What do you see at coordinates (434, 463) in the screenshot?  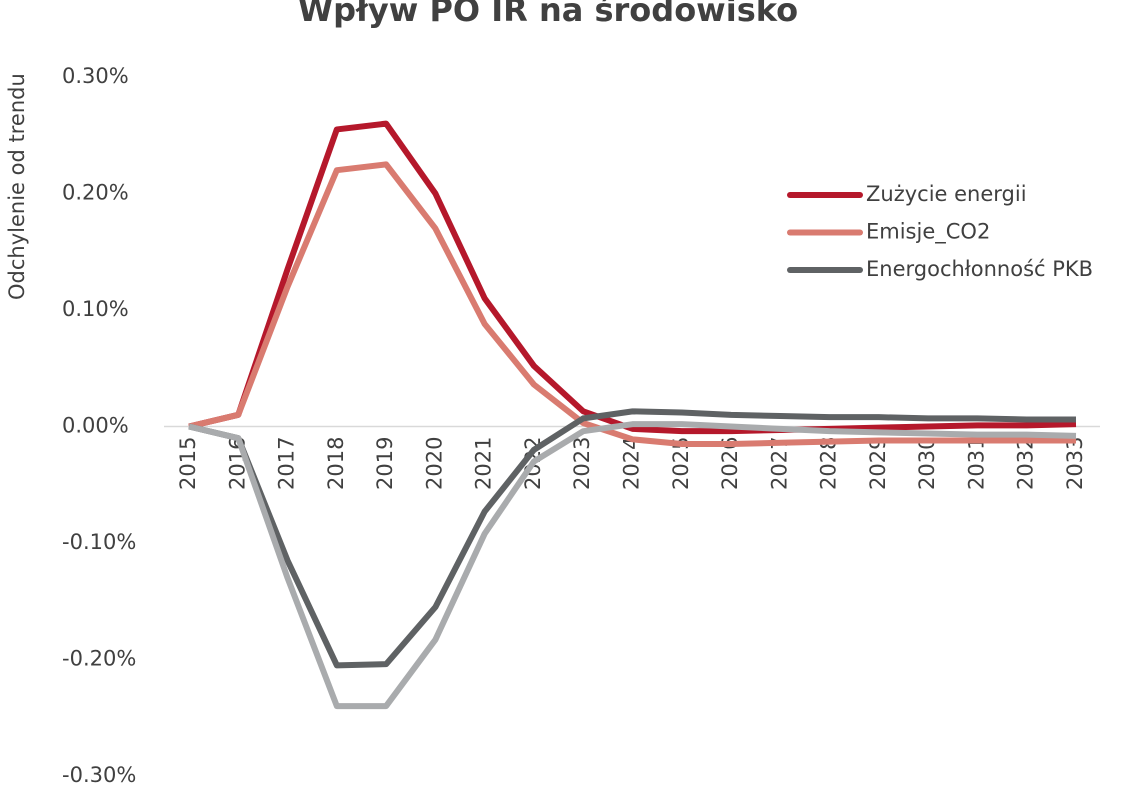 I see `x-tick-label: 2020` at bounding box center [434, 463].